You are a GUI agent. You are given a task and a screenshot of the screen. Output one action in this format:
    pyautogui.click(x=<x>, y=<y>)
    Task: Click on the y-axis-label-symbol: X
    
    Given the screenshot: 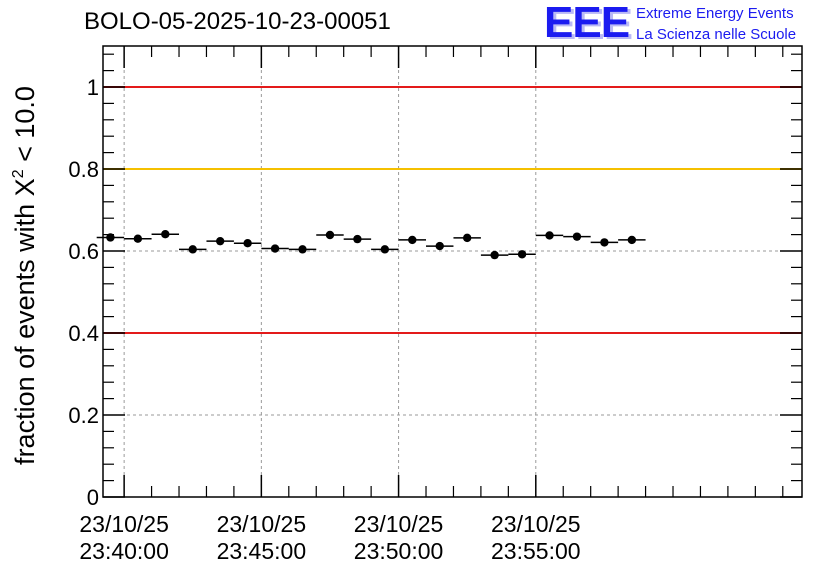 What is the action you would take?
    pyautogui.click(x=25, y=187)
    